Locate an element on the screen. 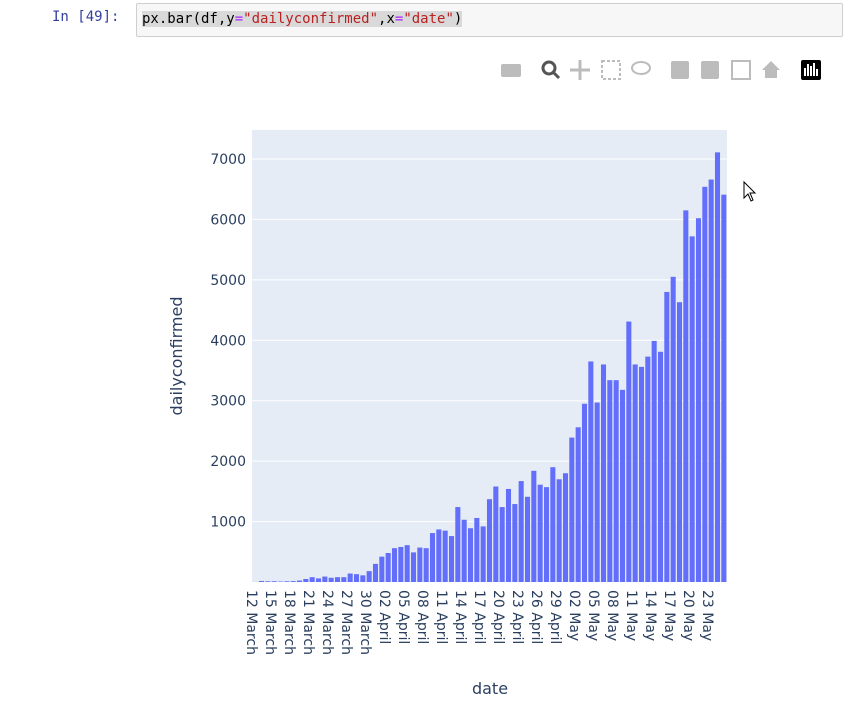 The width and height of the screenshot is (859, 712). code-token: px.bar(df,y is located at coordinates (188, 19).